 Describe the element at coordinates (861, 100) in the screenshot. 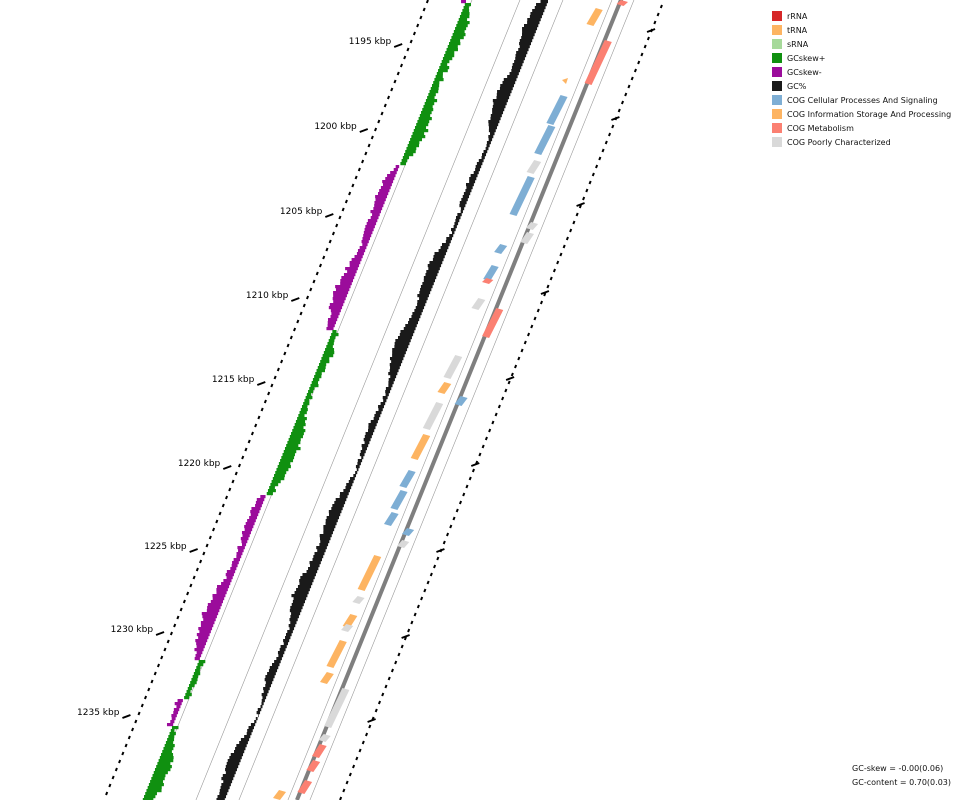

I see `legend-item: COG Cellular Processes And Signaling` at that location.